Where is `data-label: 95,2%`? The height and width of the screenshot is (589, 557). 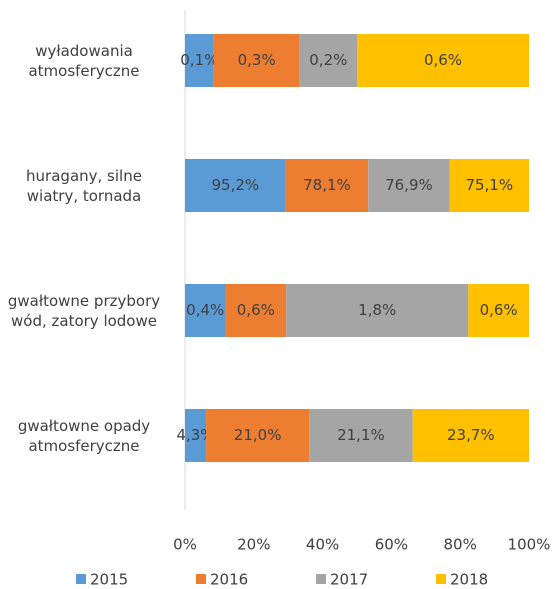 data-label: 95,2% is located at coordinates (236, 185).